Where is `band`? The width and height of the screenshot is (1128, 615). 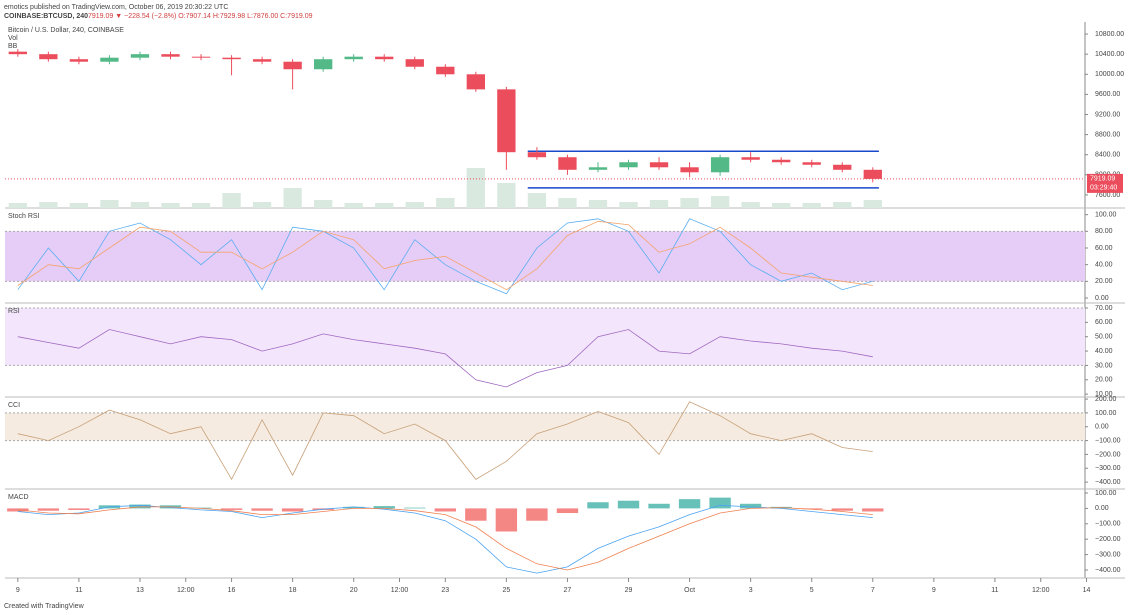 band is located at coordinates (545, 256).